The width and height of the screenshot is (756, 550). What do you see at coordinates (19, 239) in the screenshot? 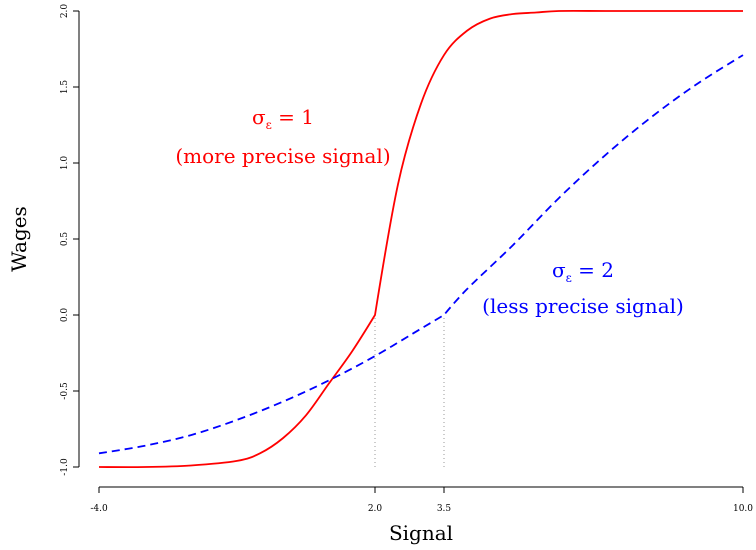
I see `y-axis-title: Wages` at bounding box center [19, 239].